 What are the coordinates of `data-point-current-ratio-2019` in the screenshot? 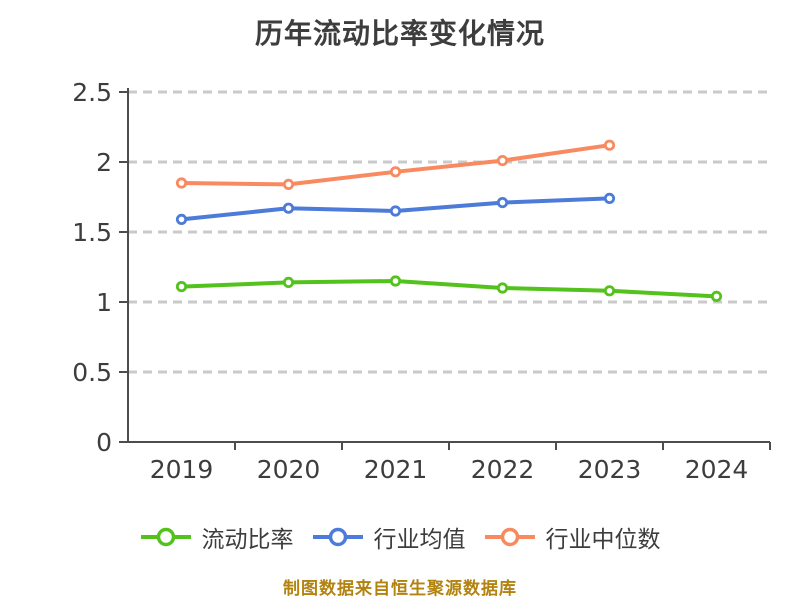 It's located at (181, 286).